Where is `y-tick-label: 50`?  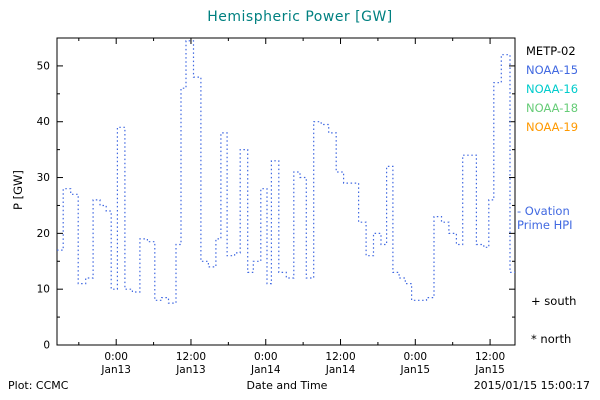 y-tick-label: 50 is located at coordinates (43, 66).